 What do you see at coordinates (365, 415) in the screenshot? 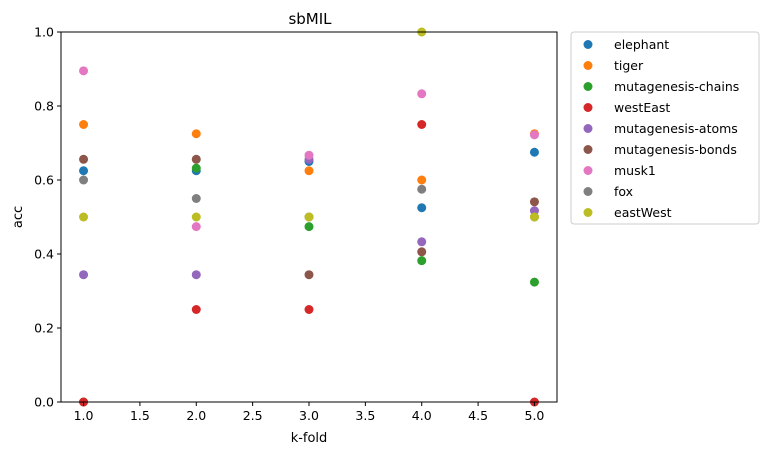
I see `x-tick-label: 3.5` at bounding box center [365, 415].